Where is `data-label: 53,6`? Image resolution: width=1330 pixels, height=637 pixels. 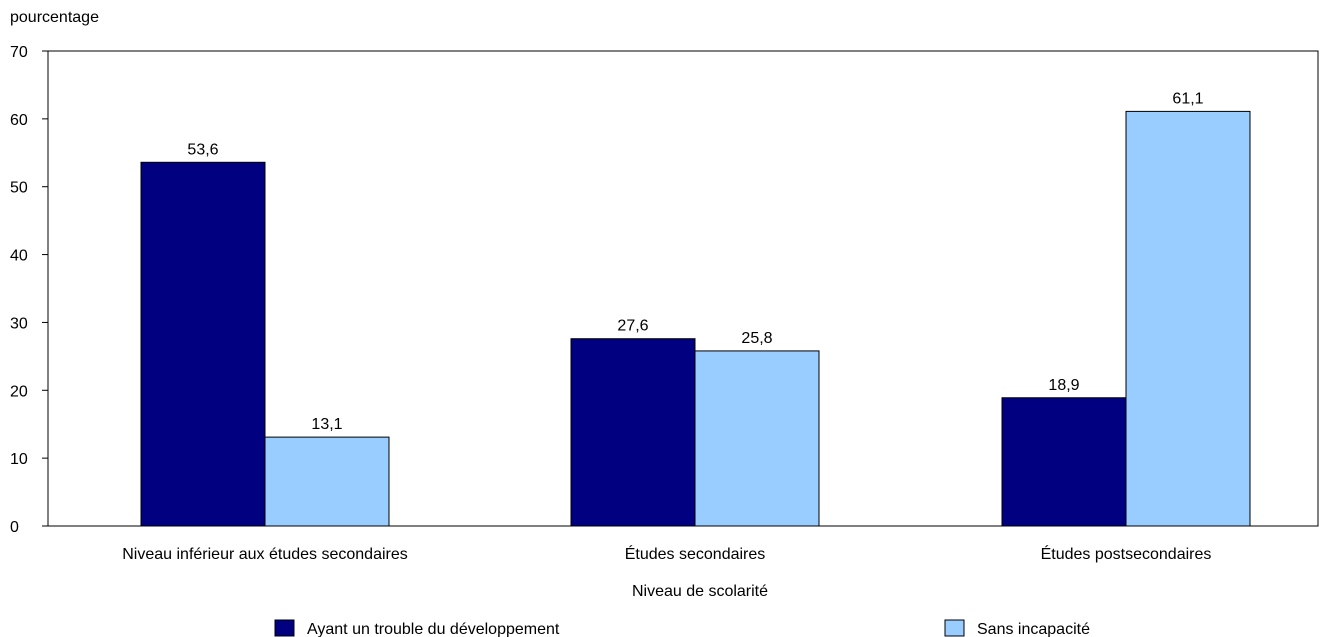 data-label: 53,6 is located at coordinates (202, 149).